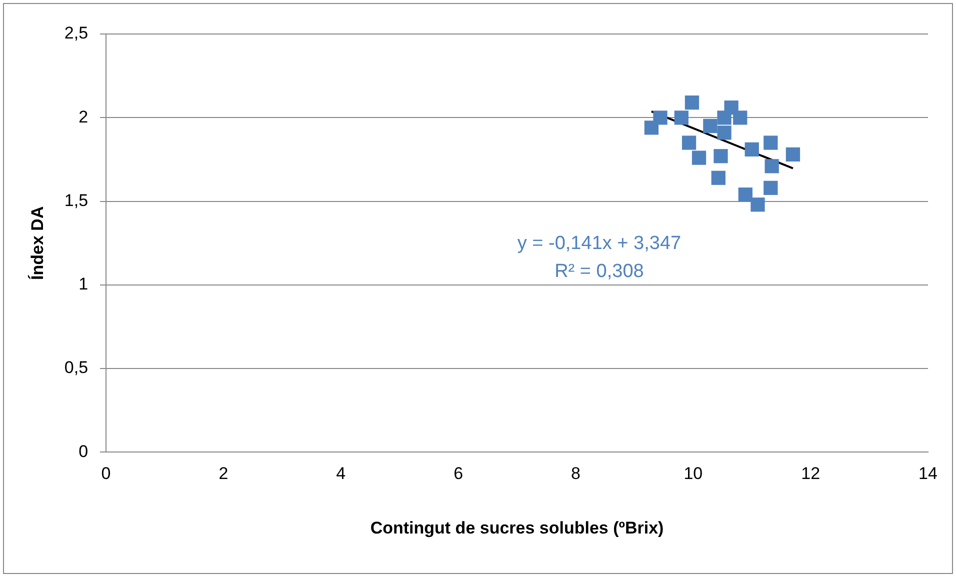 This screenshot has width=956, height=577. Describe the element at coordinates (36, 243) in the screenshot. I see `y-axis-title: Índex DA` at that location.